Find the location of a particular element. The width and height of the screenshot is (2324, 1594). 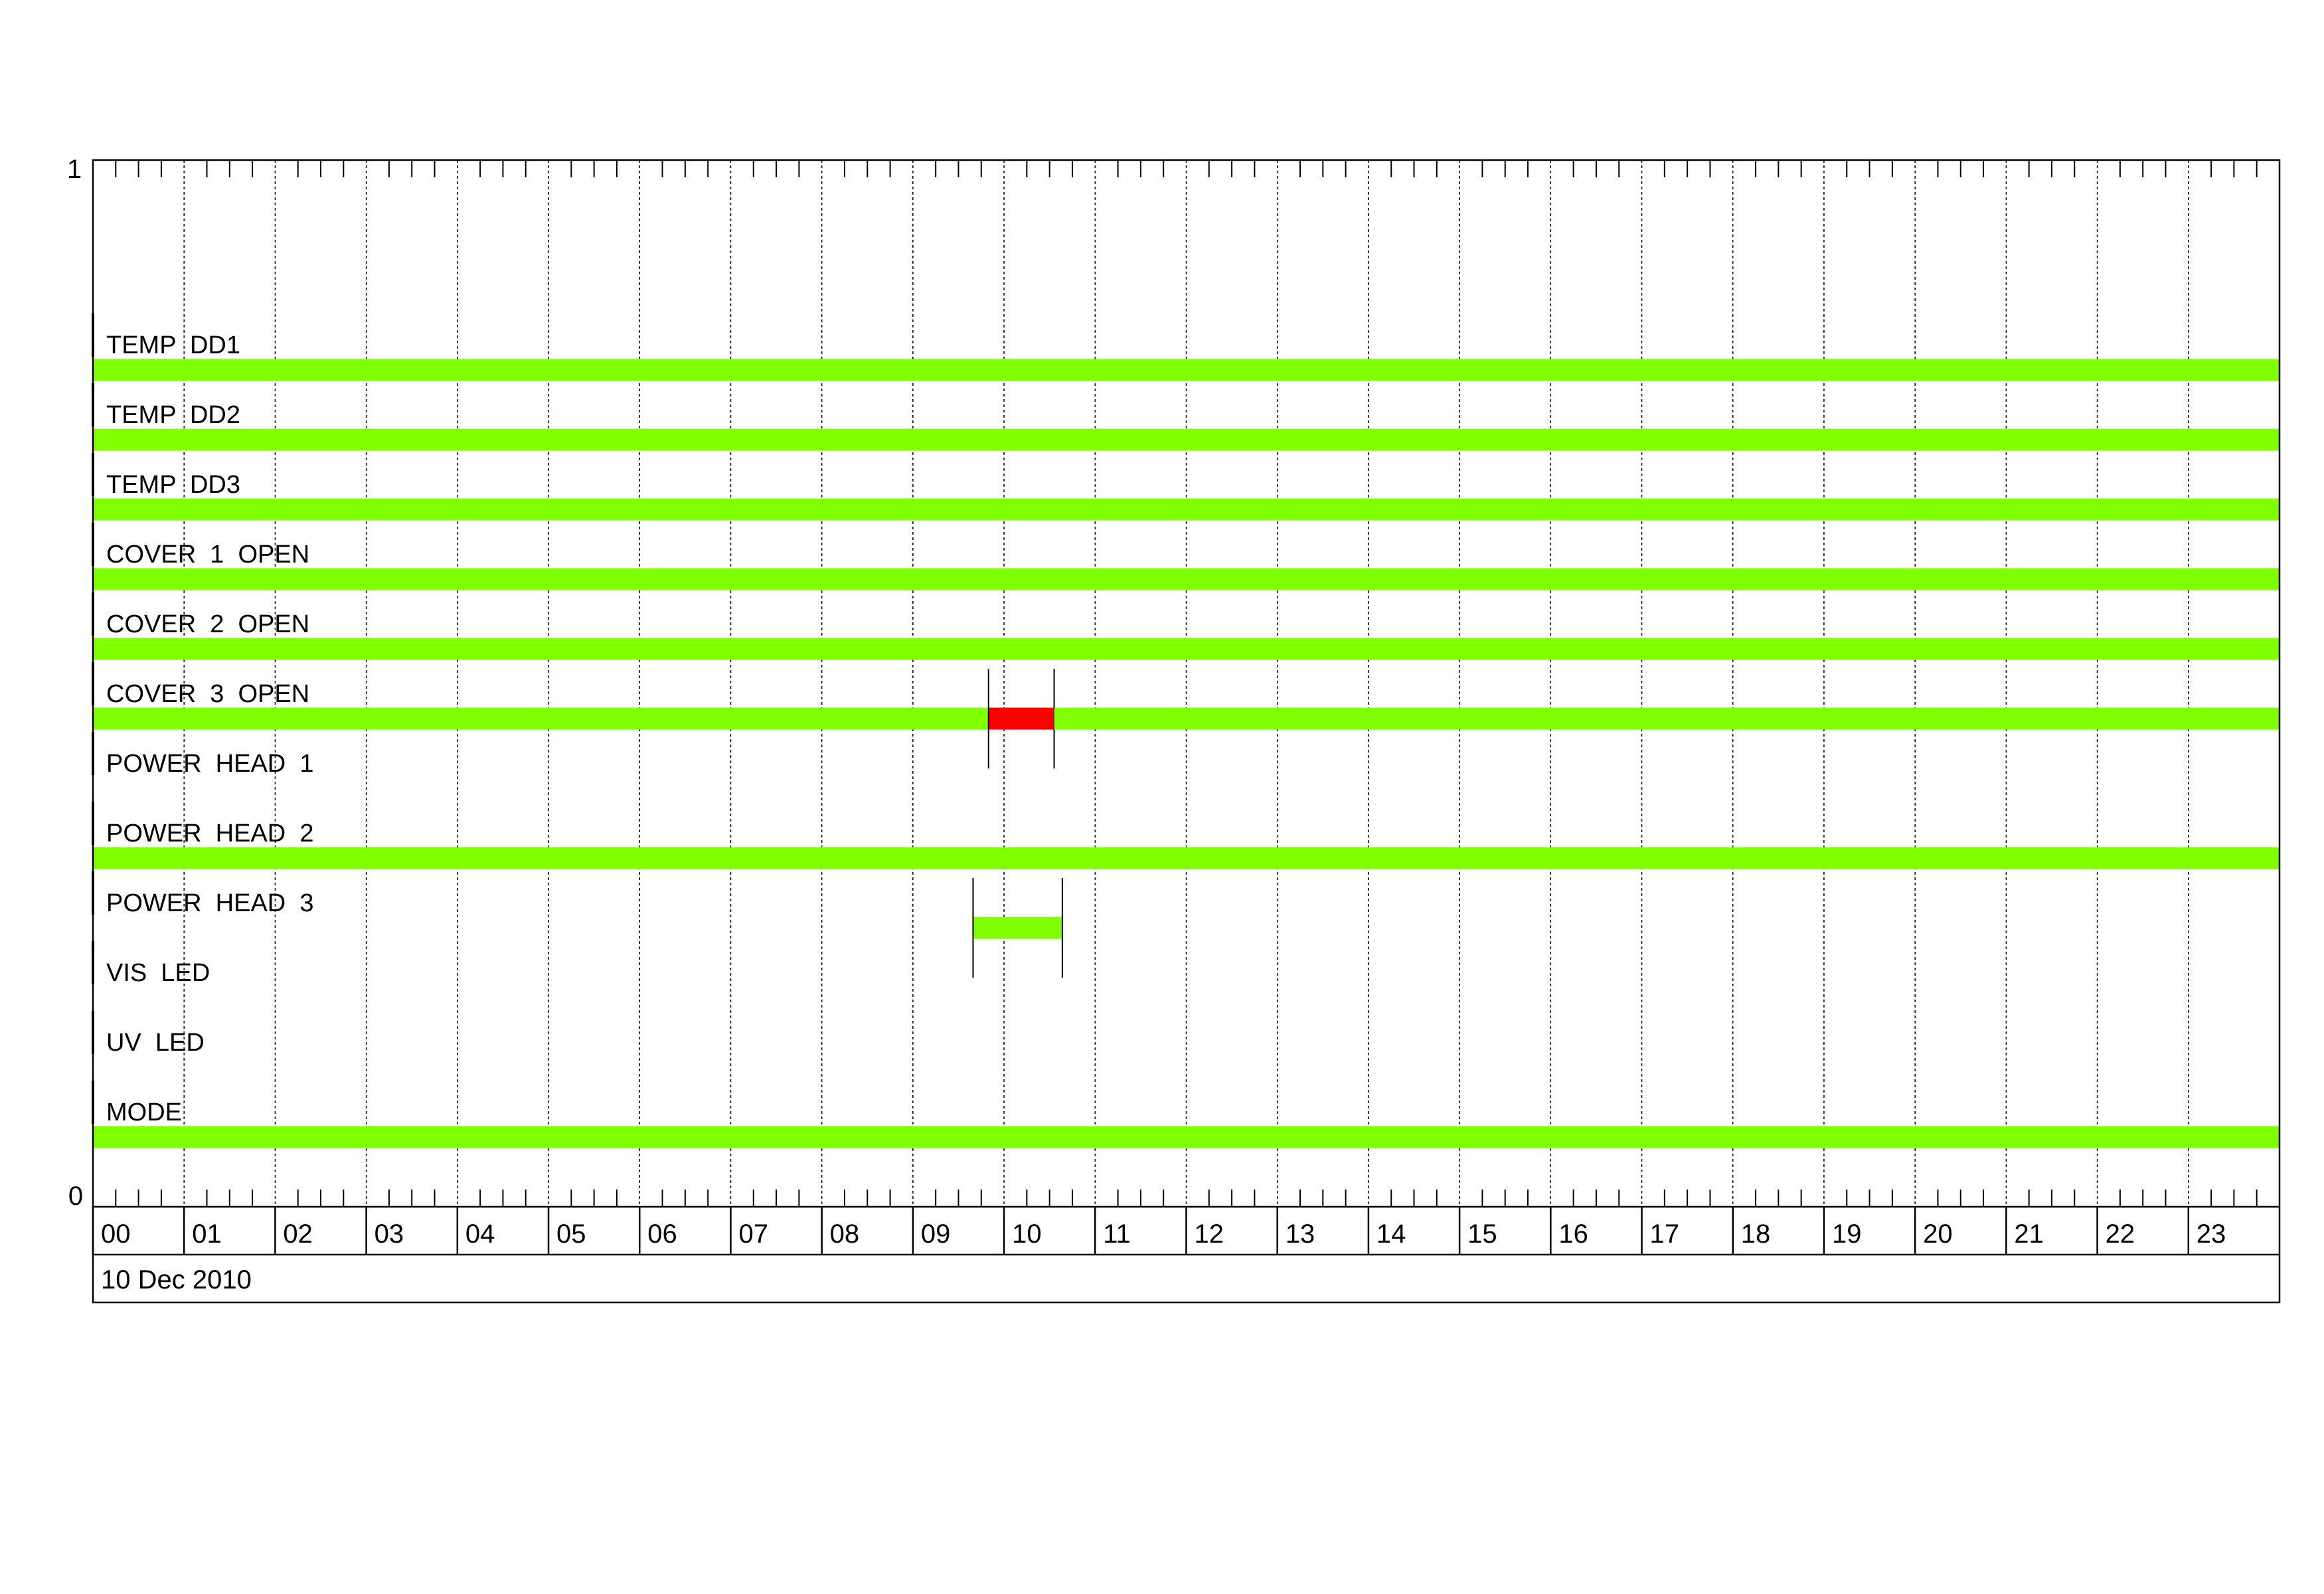

hour-tick-label: 06 is located at coordinates (662, 1234).